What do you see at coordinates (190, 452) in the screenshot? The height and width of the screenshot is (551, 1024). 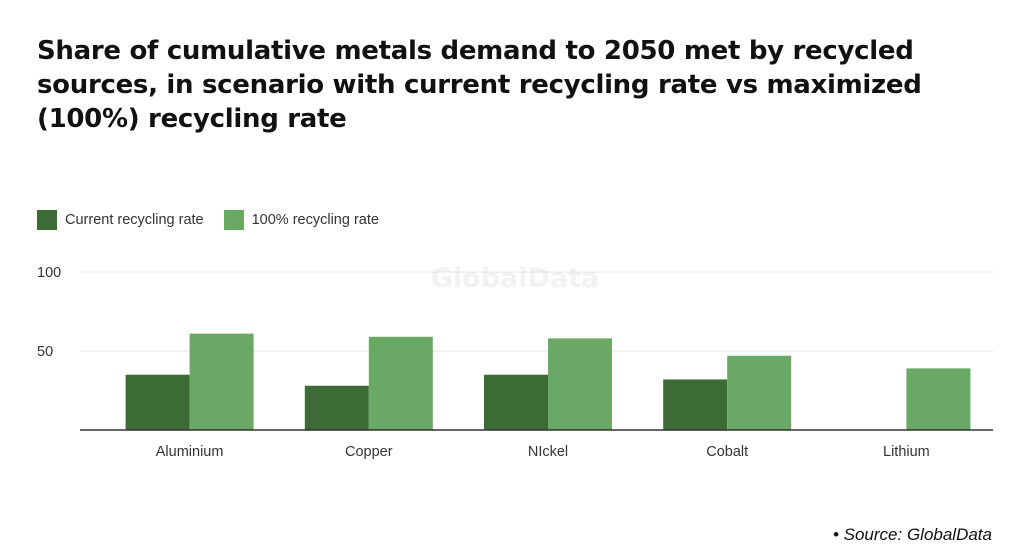 I see `x-tick-label: Aluminium` at bounding box center [190, 452].